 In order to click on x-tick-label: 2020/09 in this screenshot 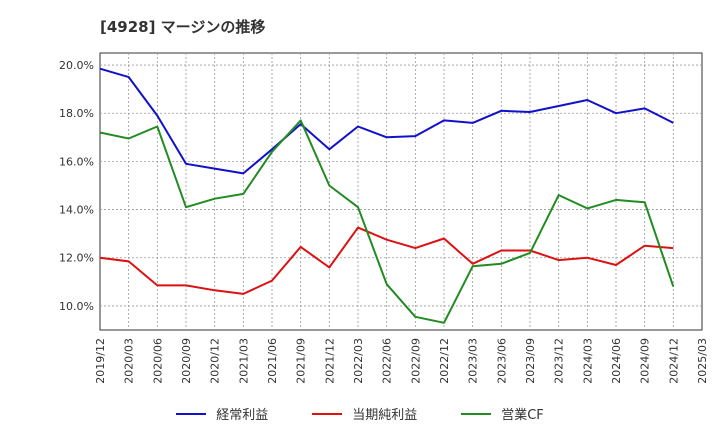, I will do `click(186, 361)`.